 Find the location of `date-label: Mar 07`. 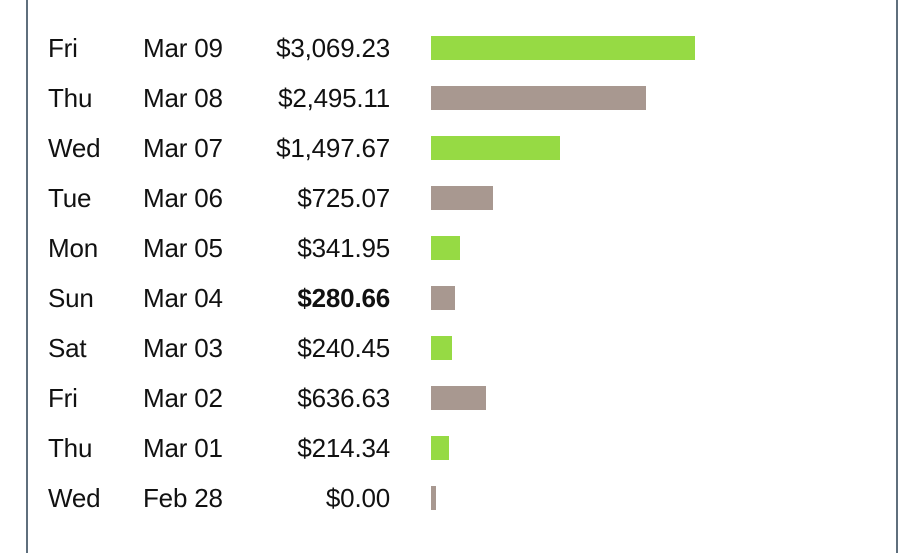

date-label: Mar 07 is located at coordinates (183, 148).